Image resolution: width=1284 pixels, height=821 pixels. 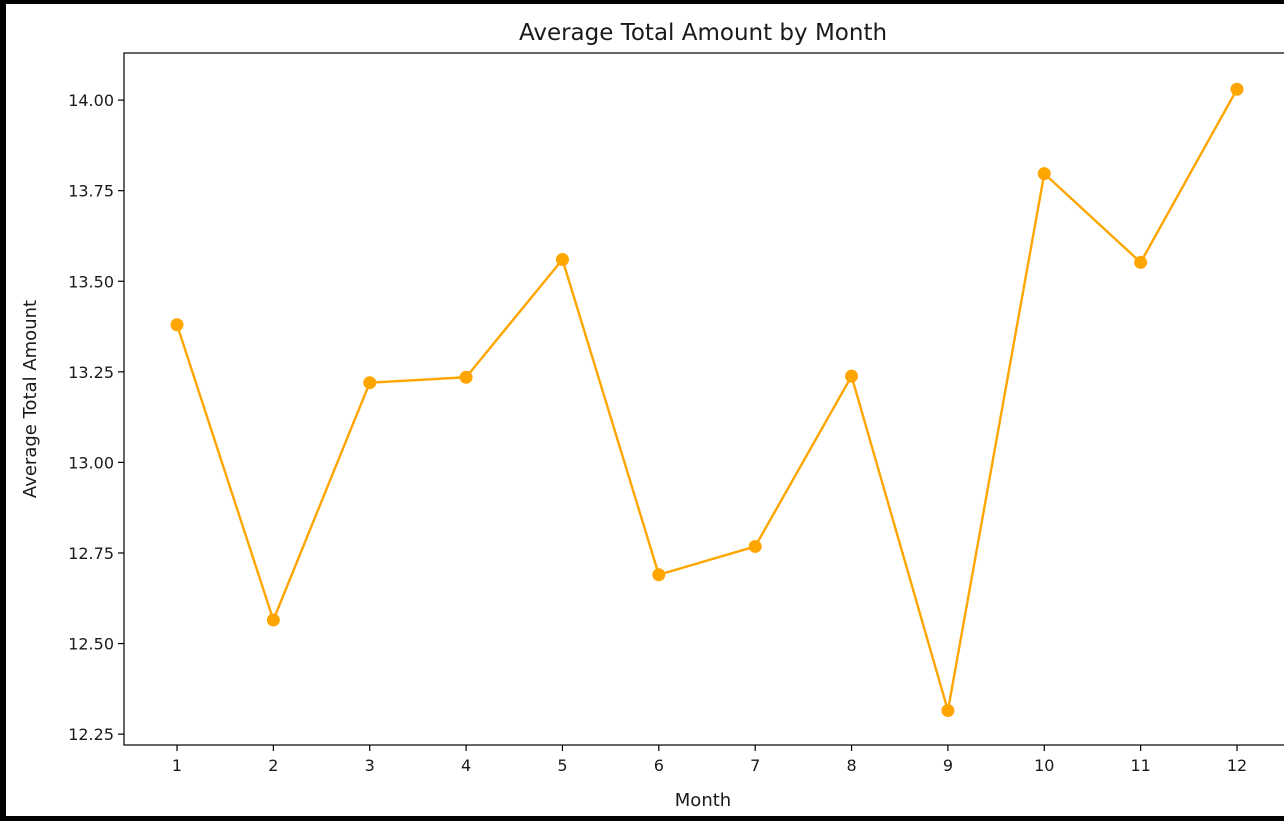 What do you see at coordinates (177, 765) in the screenshot?
I see `x-tick-label: 1` at bounding box center [177, 765].